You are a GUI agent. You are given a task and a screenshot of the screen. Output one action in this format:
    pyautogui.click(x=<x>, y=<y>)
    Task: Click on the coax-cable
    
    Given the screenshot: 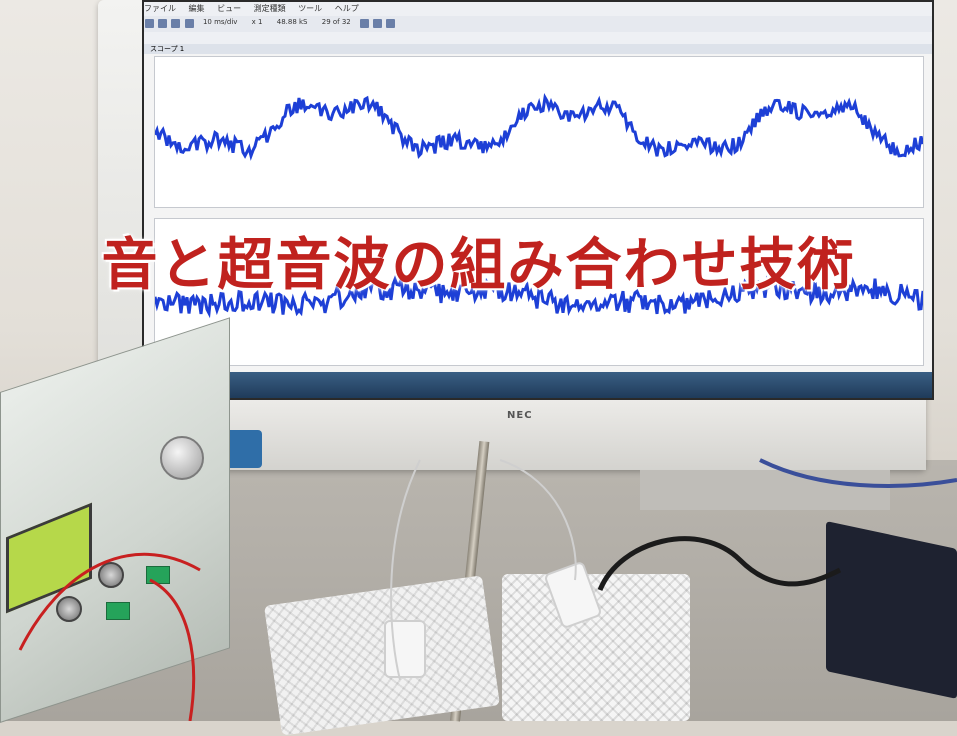 What is the action you would take?
    pyautogui.click(x=720, y=564)
    